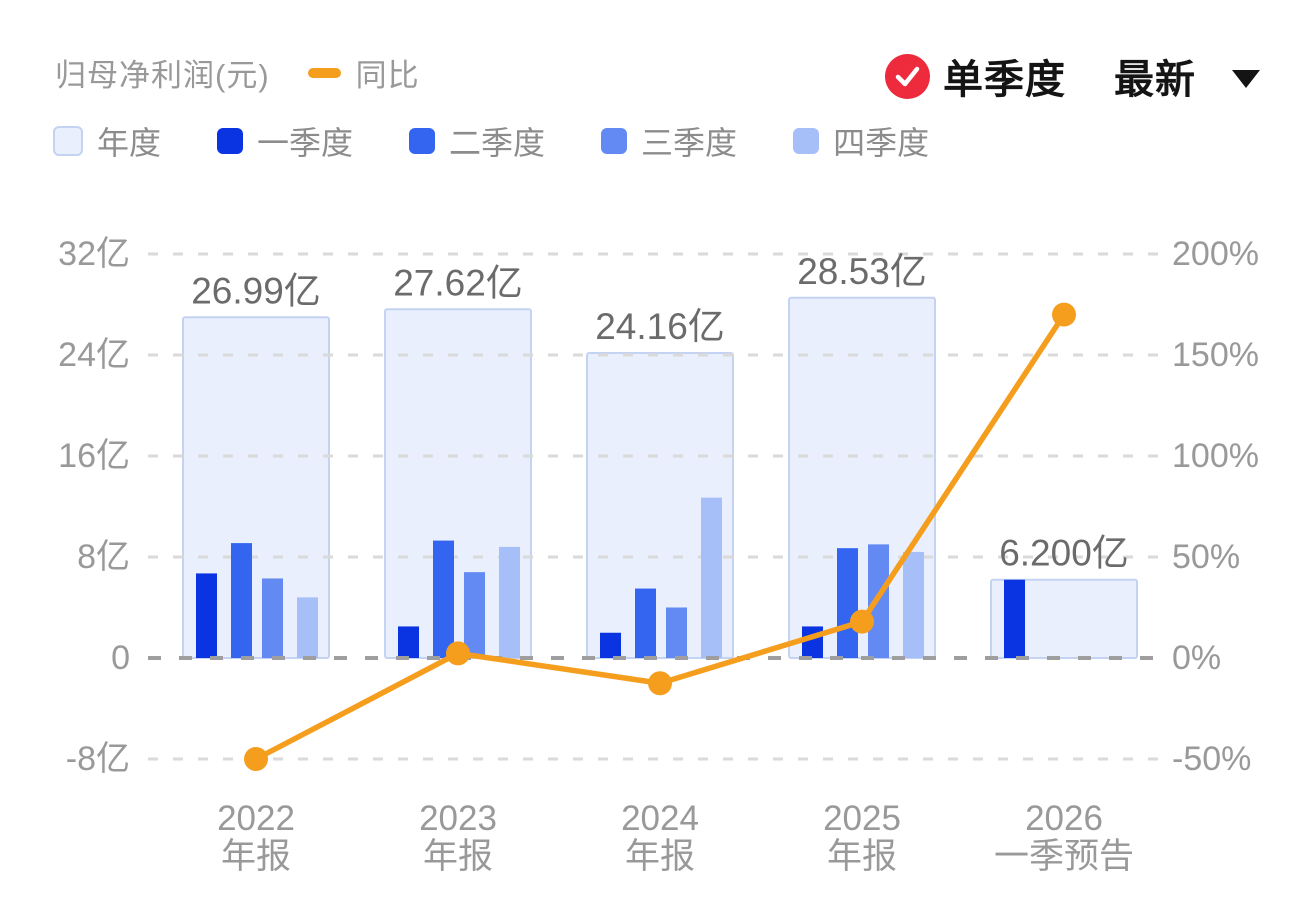 The height and width of the screenshot is (923, 1316). Describe the element at coordinates (907, 76) in the screenshot. I see `checked-circle-icon` at that location.